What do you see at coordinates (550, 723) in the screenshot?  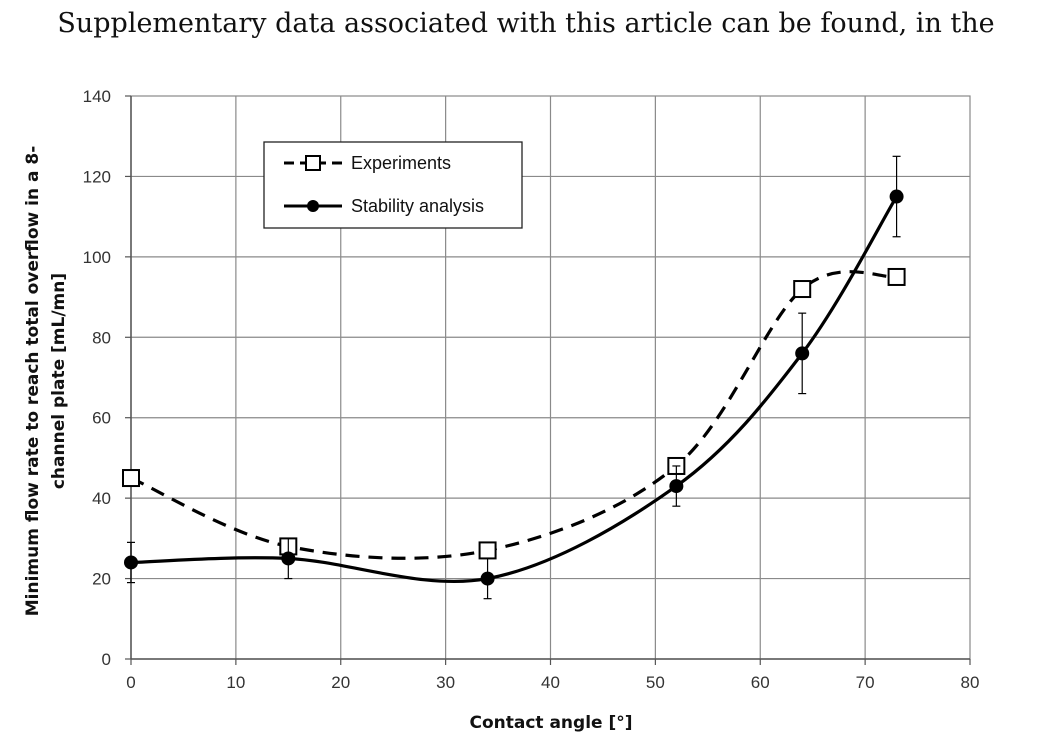 I see `x-axis-title: Contact angle [°]` at bounding box center [550, 723].